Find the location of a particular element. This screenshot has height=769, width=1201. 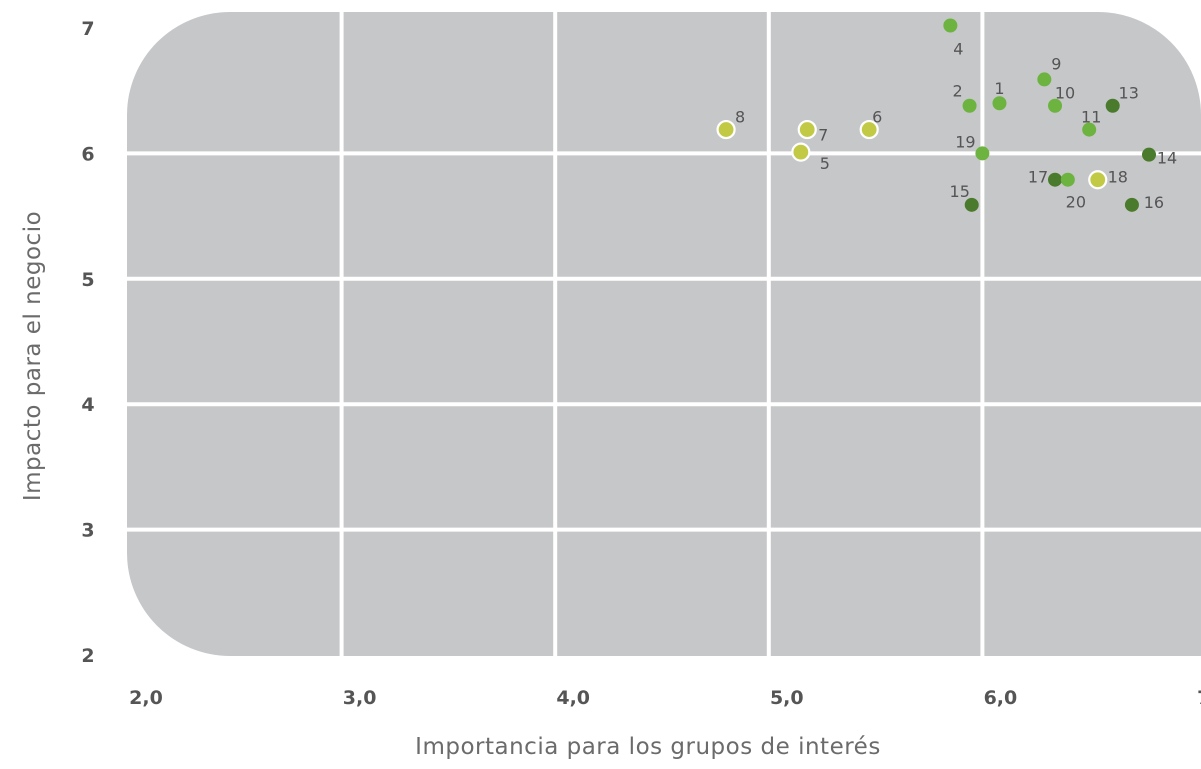

point-label-14: 14 is located at coordinates (1167, 158).